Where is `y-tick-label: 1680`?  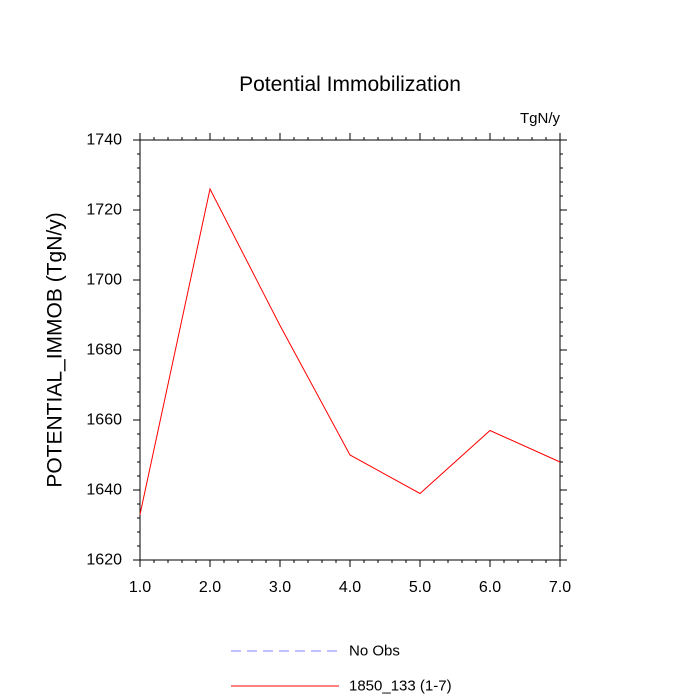
y-tick-label: 1680 is located at coordinates (104, 350).